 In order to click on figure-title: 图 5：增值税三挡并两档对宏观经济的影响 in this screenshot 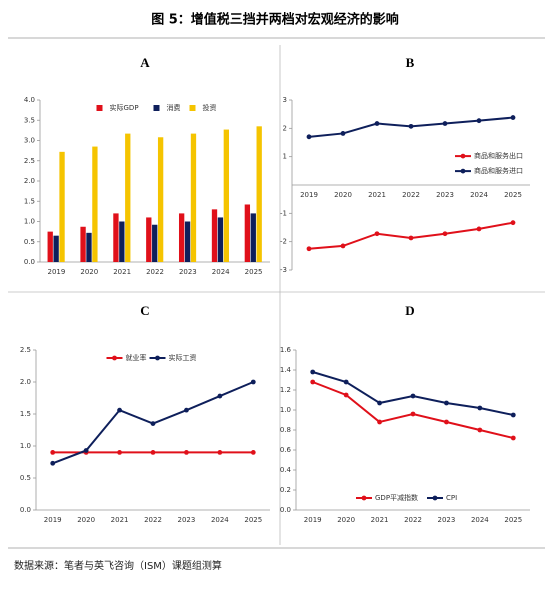, I will do `click(275, 20)`.